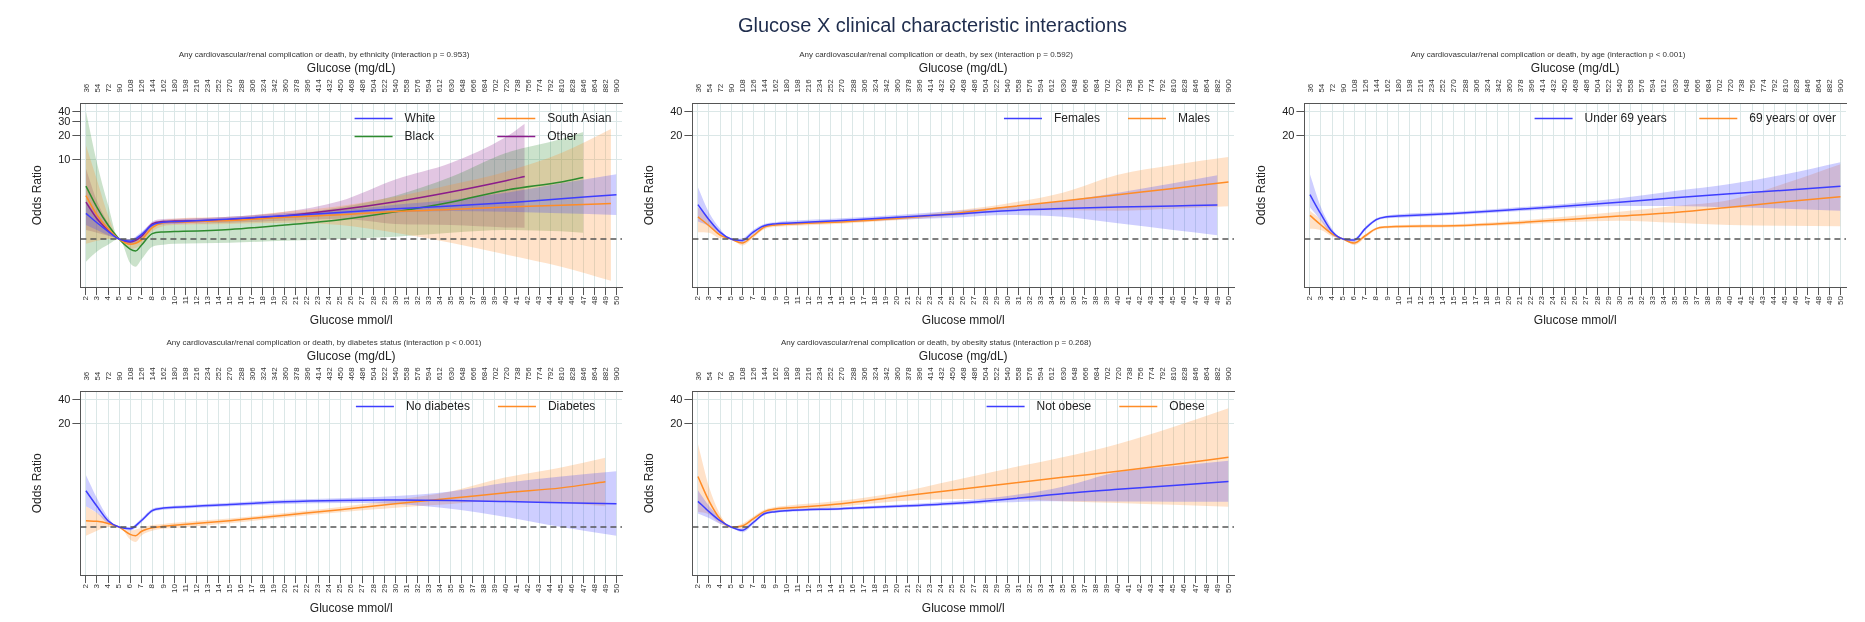  Describe the element at coordinates (975, 85) in the screenshot. I see `x2-tick-label: 486` at that location.